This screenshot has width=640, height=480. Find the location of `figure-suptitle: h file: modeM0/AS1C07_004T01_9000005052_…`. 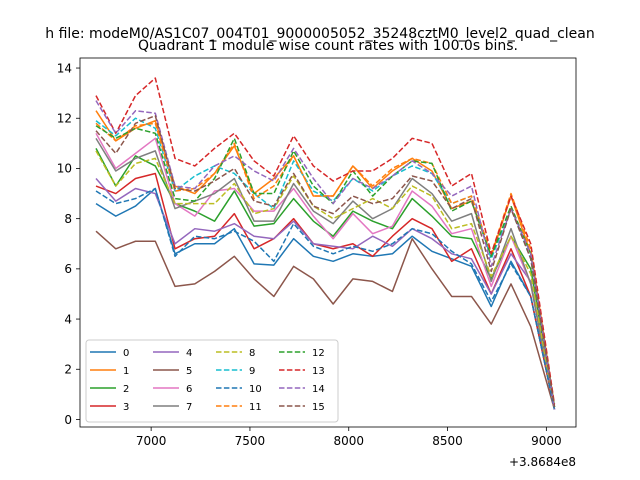

figure-suptitle: h file: modeM0/AS1C07_004T01_9000005052_… is located at coordinates (319, 34).